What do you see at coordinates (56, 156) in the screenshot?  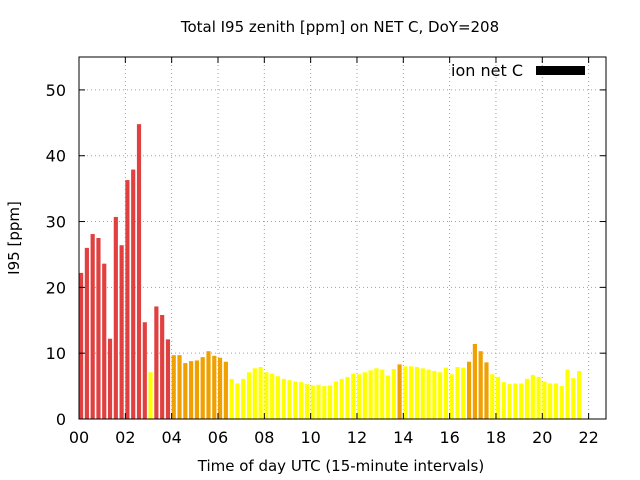 I see `y-tick-label: 40` at bounding box center [56, 156].